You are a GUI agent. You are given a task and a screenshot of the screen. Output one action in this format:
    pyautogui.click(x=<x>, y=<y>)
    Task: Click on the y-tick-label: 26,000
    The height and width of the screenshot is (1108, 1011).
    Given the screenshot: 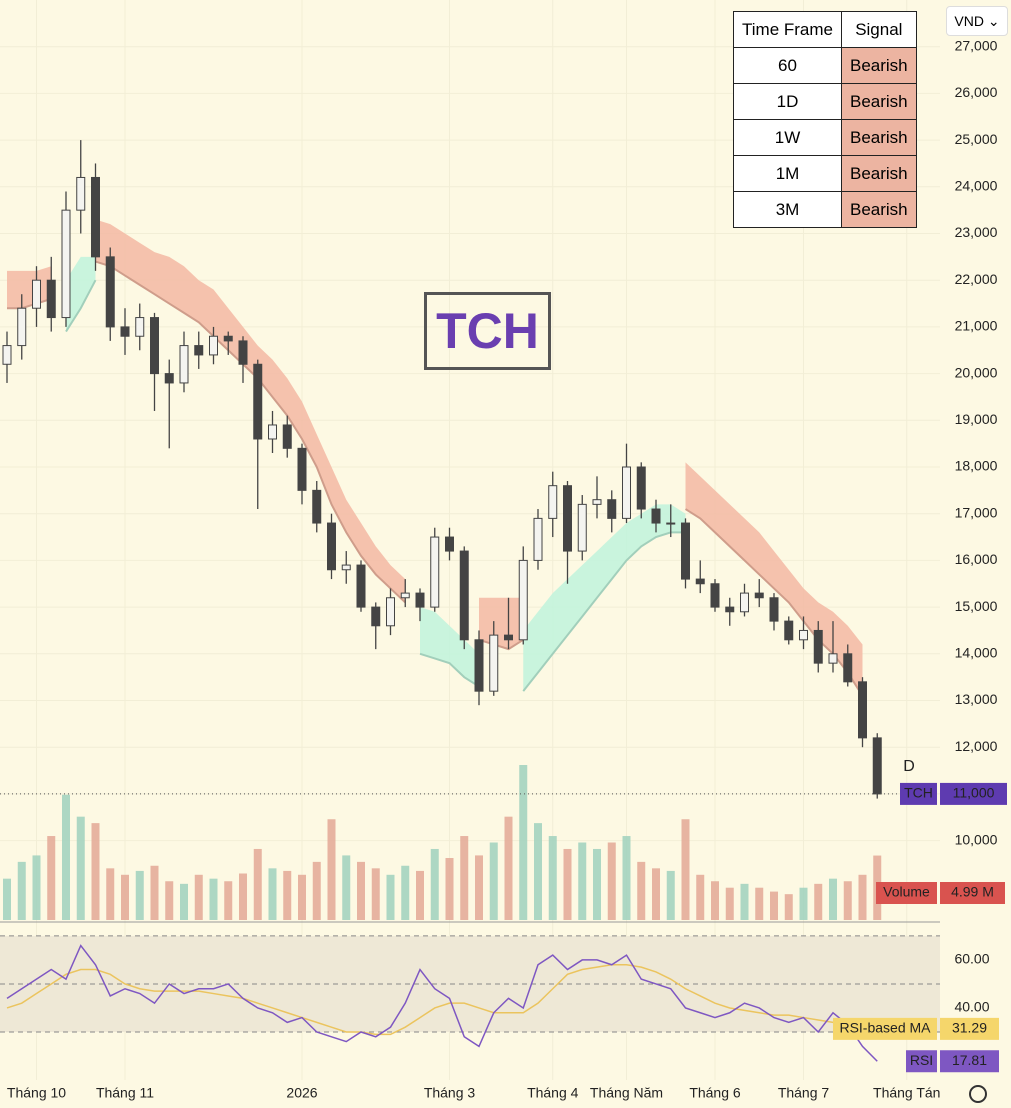 What is the action you would take?
    pyautogui.click(x=976, y=92)
    